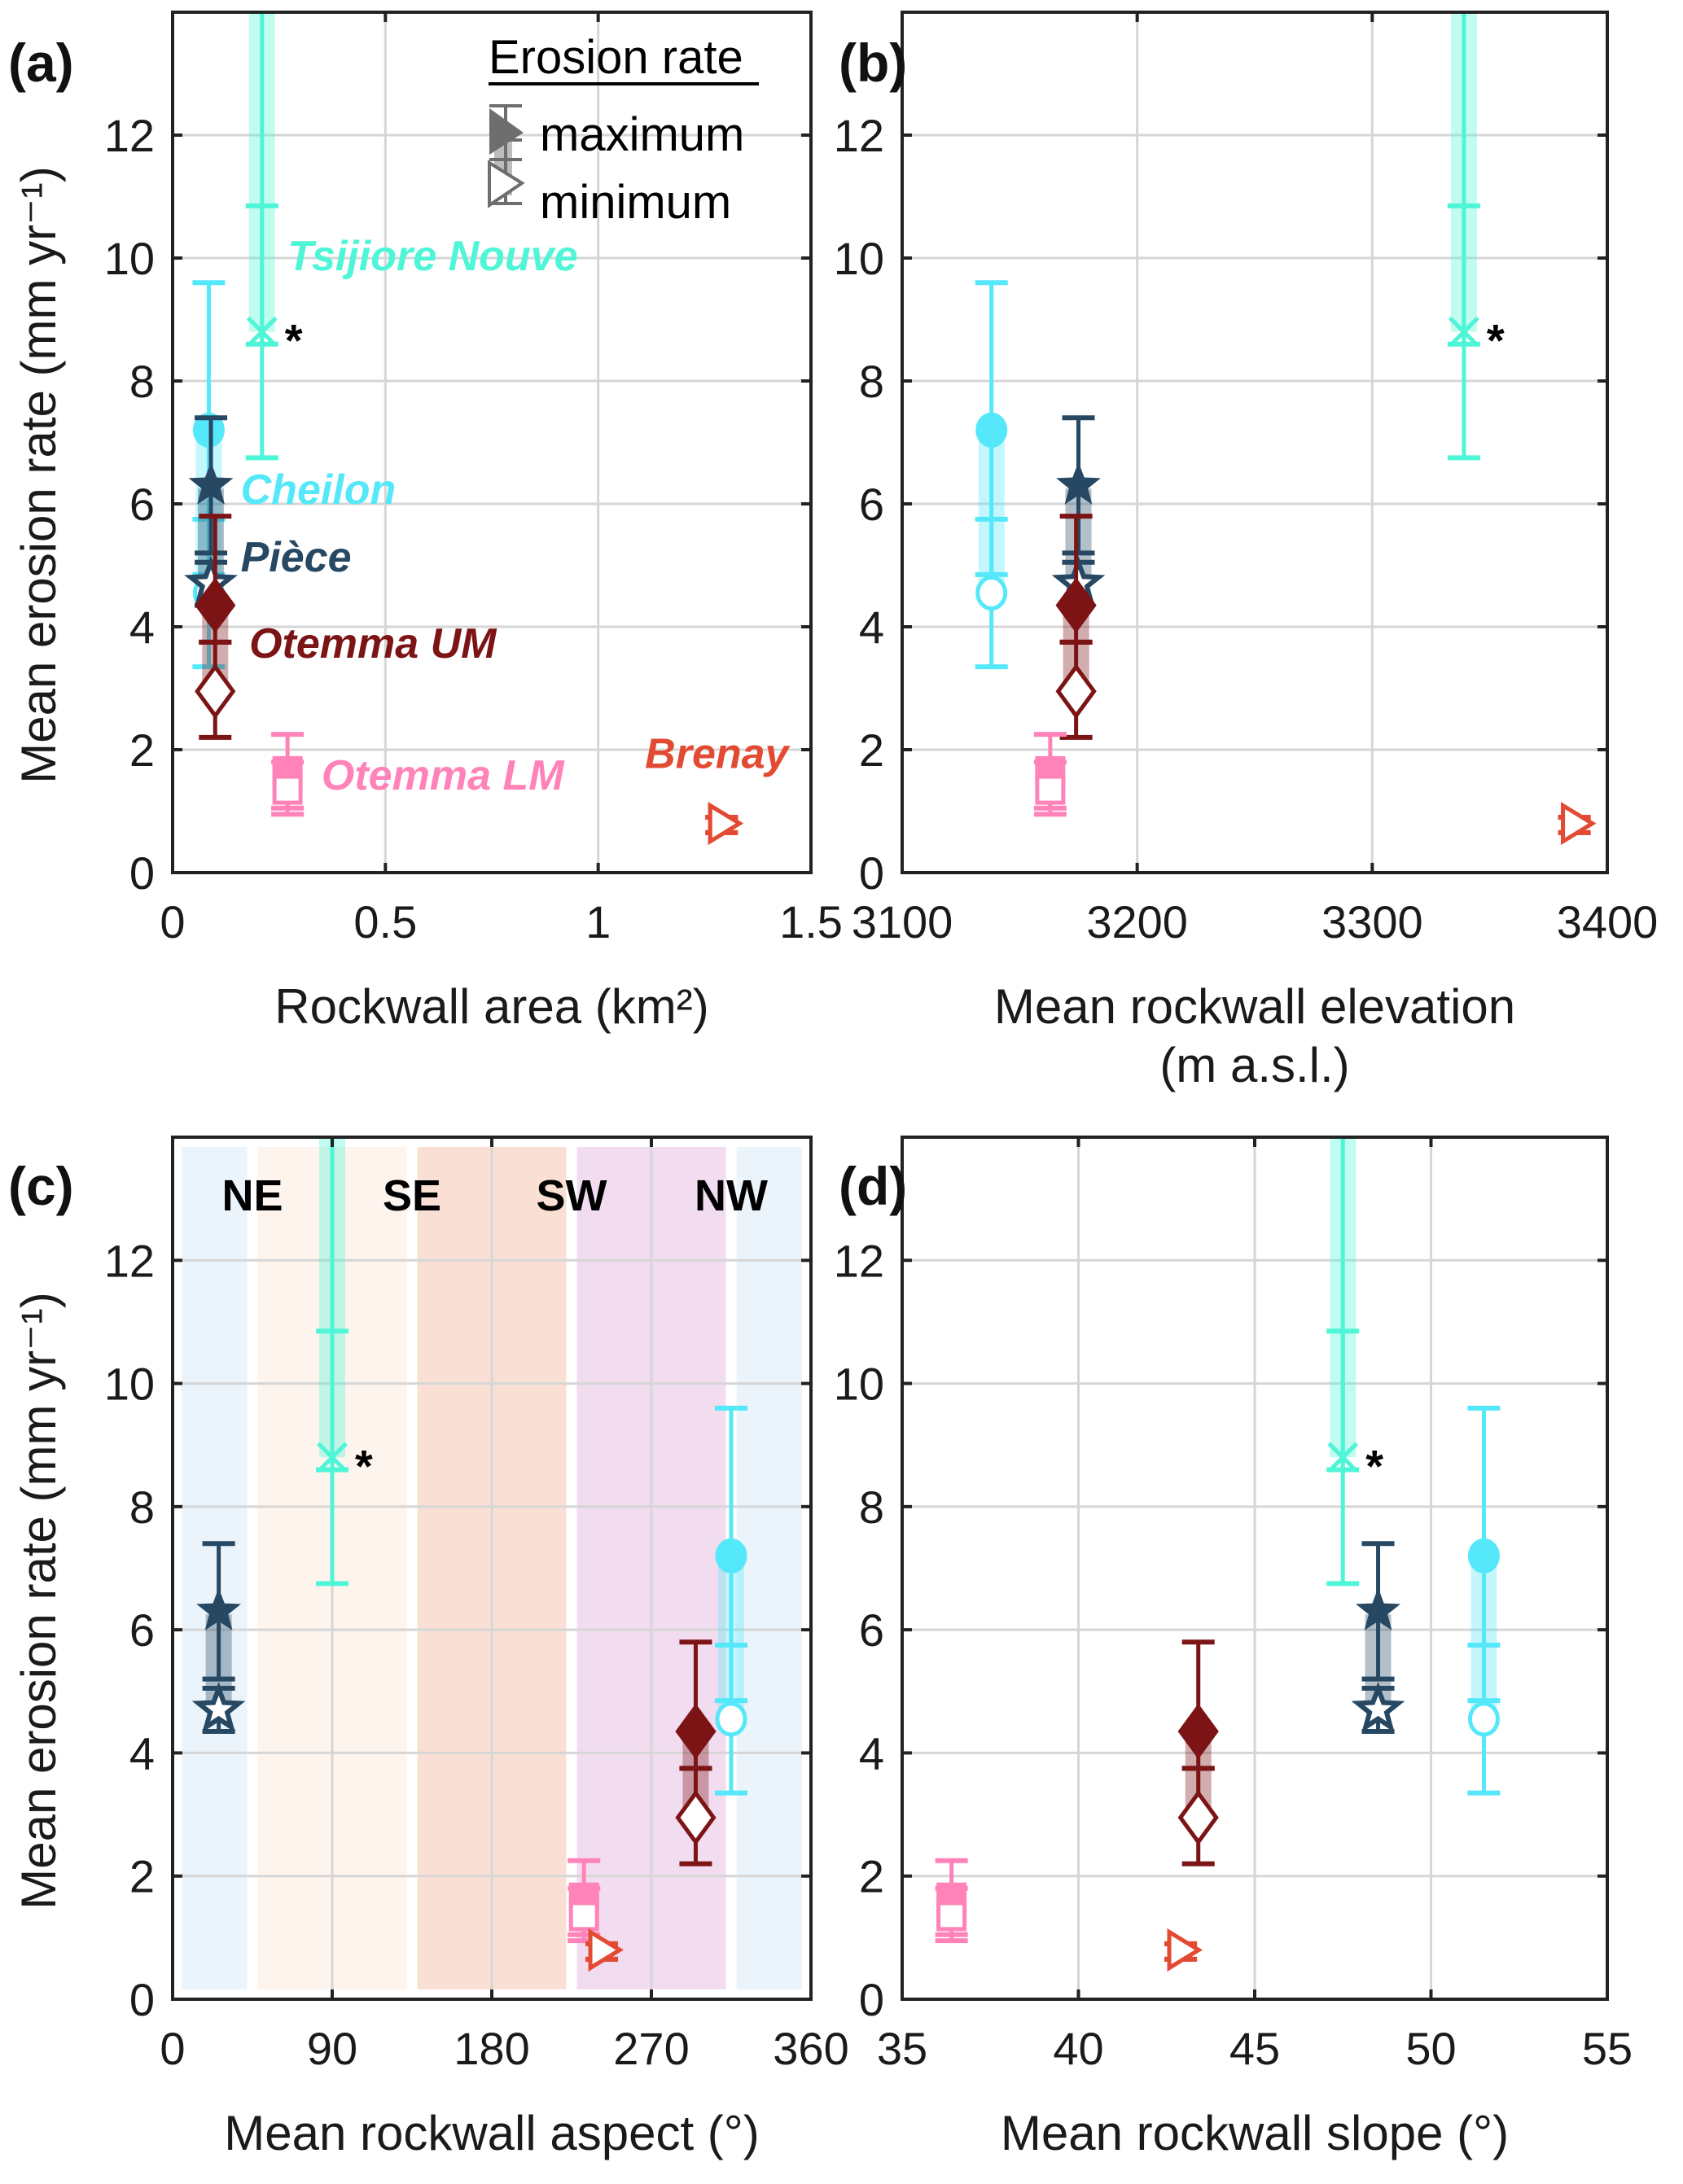 This screenshot has width=1683, height=2184. I want to click on x-tick-label: 1, so click(598, 922).